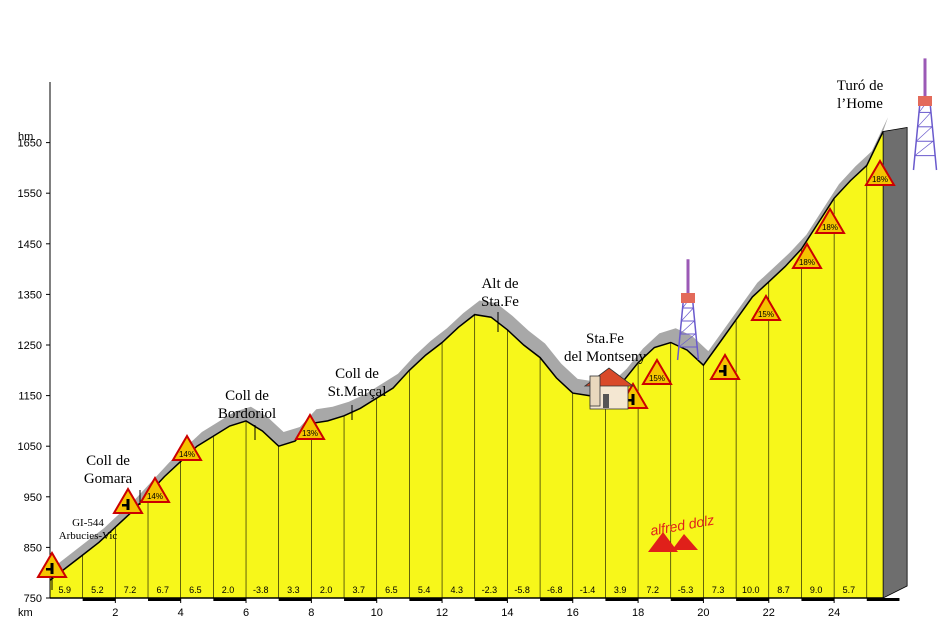  I want to click on y-tick-label: 850, so click(33, 548).